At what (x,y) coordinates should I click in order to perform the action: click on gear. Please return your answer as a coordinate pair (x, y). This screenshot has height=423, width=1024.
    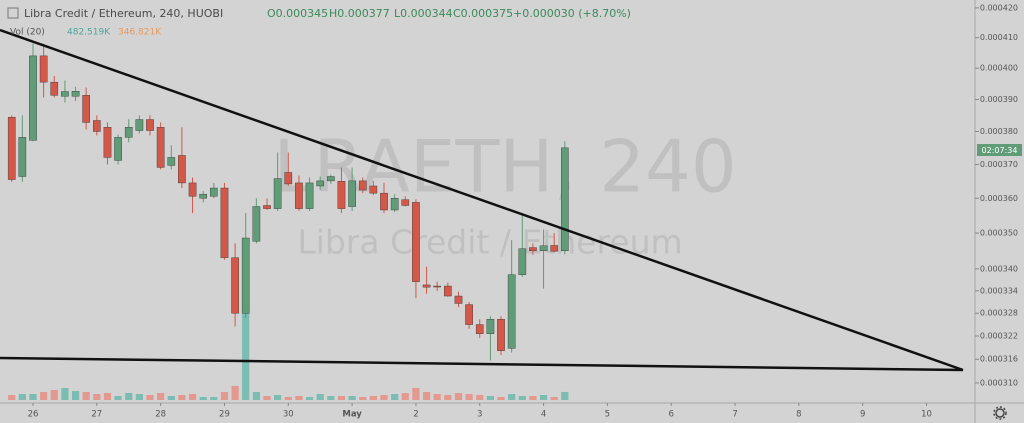
    Looking at the image, I should click on (1000, 413).